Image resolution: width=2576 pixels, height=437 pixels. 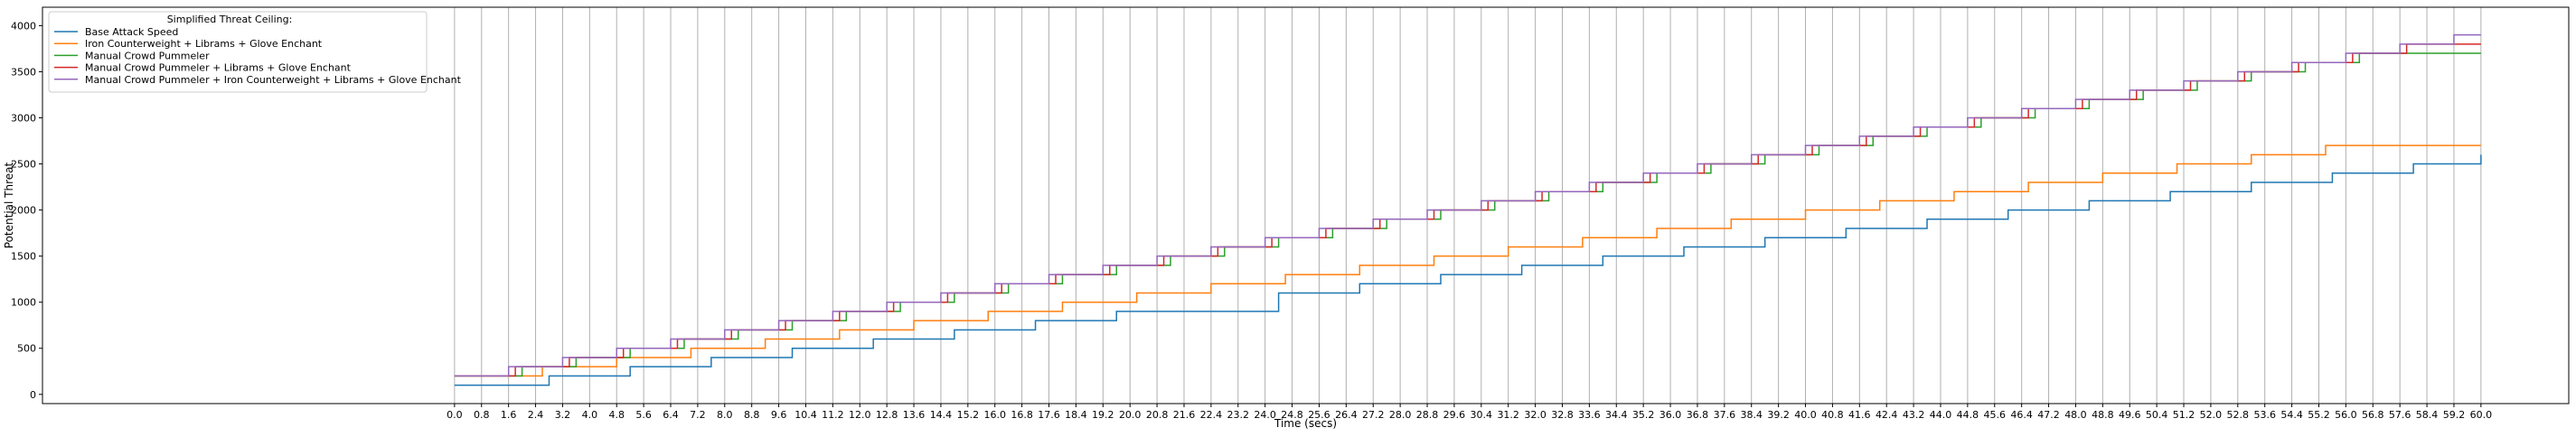 I want to click on x-tick-label: 13.6, so click(x=914, y=415).